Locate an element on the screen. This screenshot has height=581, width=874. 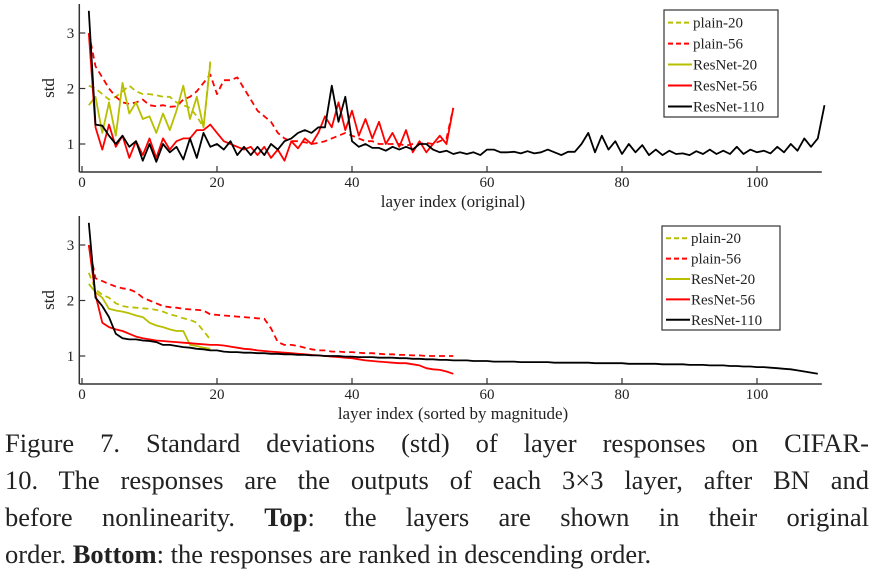
caption-bold-top: Top is located at coordinates (286, 517).